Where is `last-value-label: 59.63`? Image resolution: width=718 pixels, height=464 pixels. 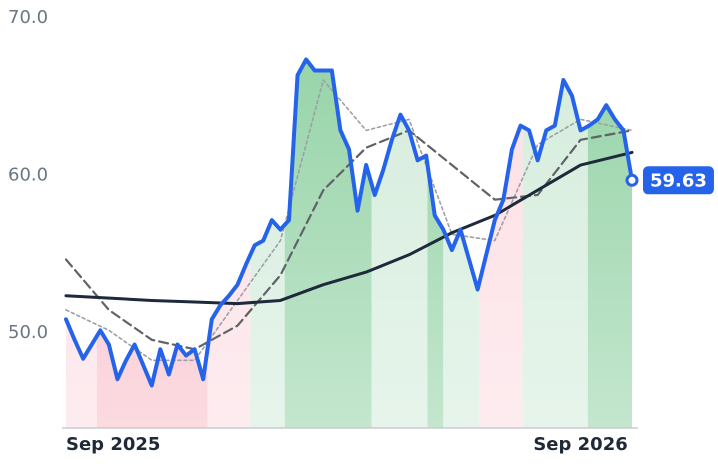 last-value-label: 59.63 is located at coordinates (678, 180).